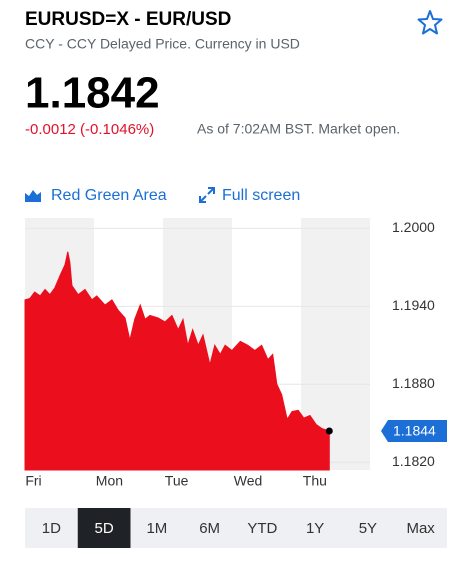 The image size is (473, 566). What do you see at coordinates (207, 195) in the screenshot?
I see `fullscreen-icon` at bounding box center [207, 195].